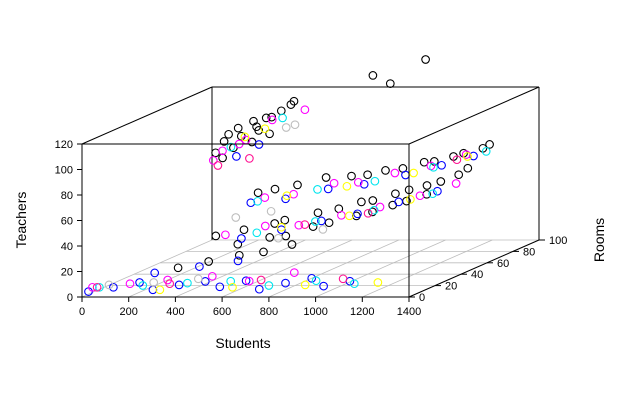 The width and height of the screenshot is (639, 403). Describe the element at coordinates (70, 298) in the screenshot. I see `z-tick-label: 0` at that location.